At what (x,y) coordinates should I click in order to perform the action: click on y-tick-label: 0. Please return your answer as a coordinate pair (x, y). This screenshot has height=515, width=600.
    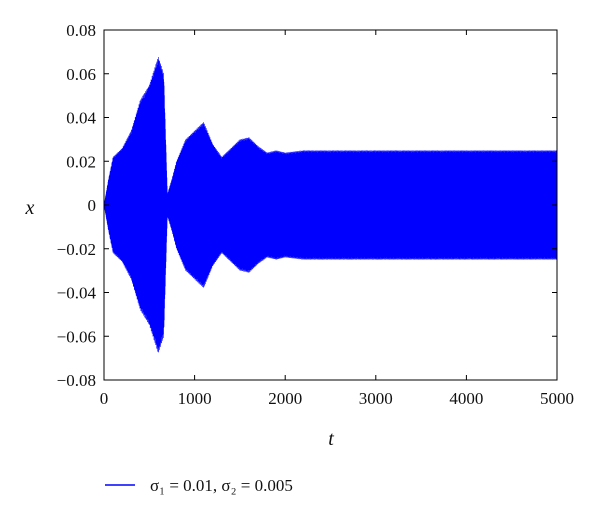
    Looking at the image, I should click on (92, 205).